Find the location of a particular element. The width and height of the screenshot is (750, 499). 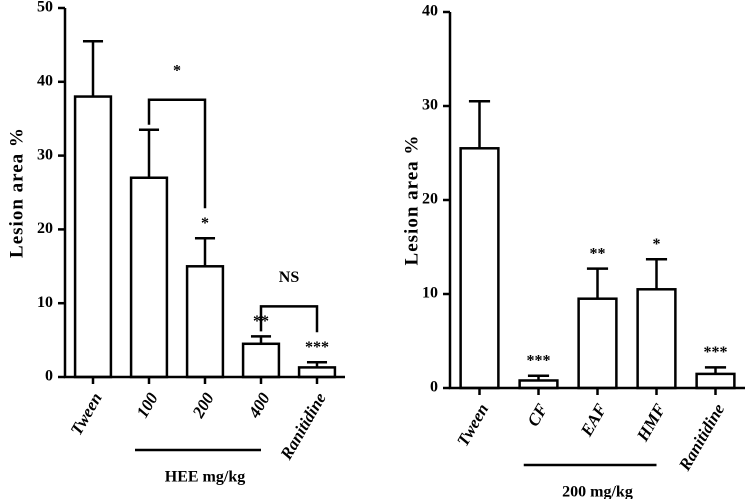

bracket-label: * is located at coordinates (177, 70).